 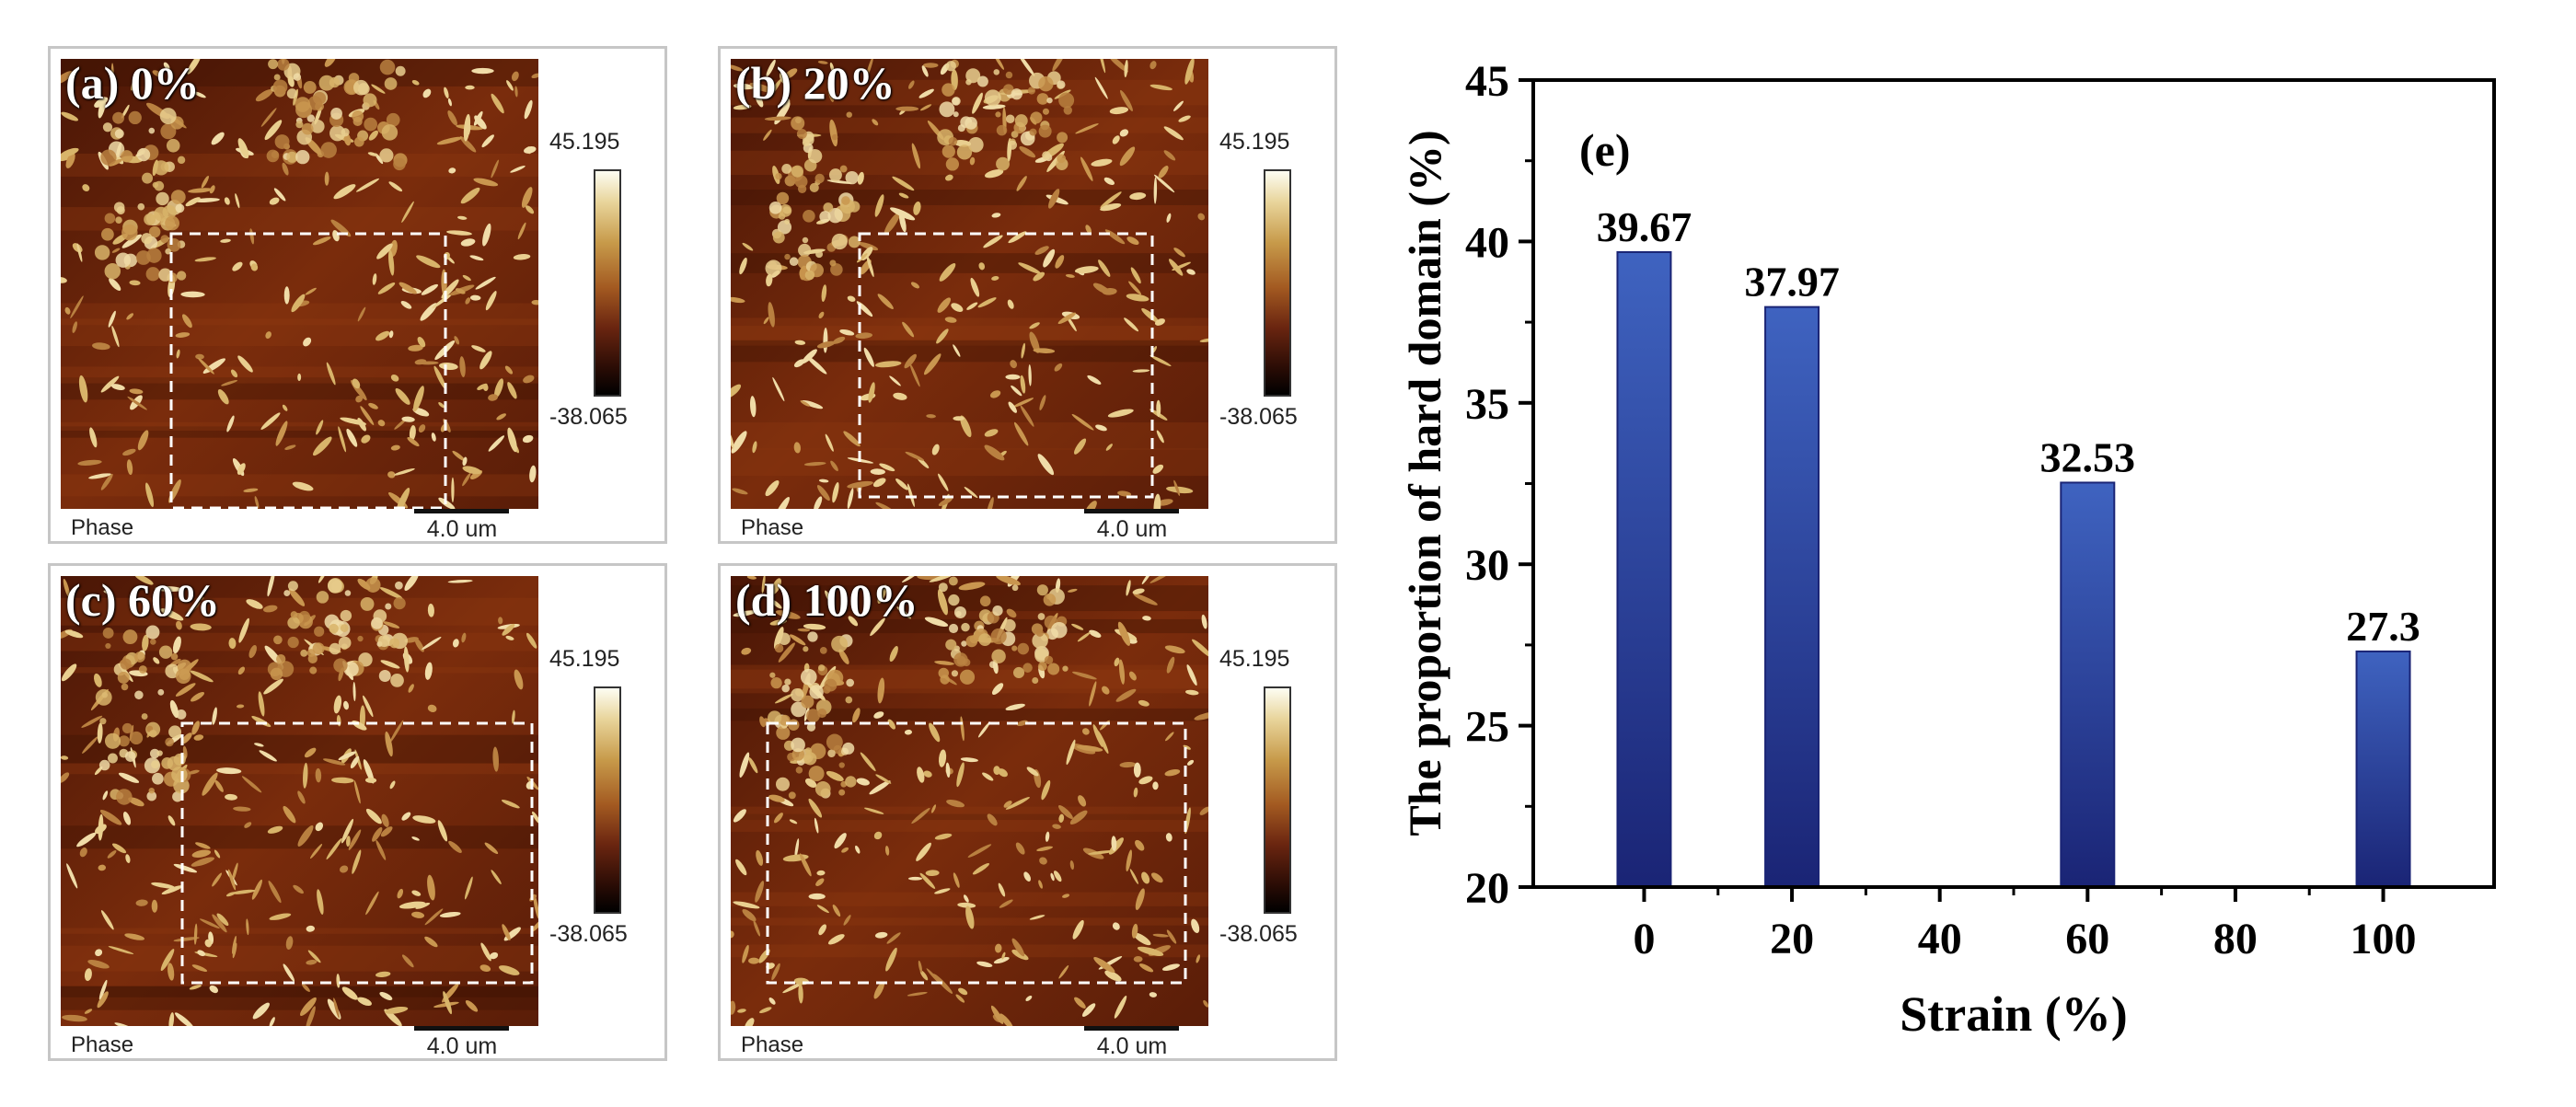 I want to click on bar, so click(x=1644, y=569).